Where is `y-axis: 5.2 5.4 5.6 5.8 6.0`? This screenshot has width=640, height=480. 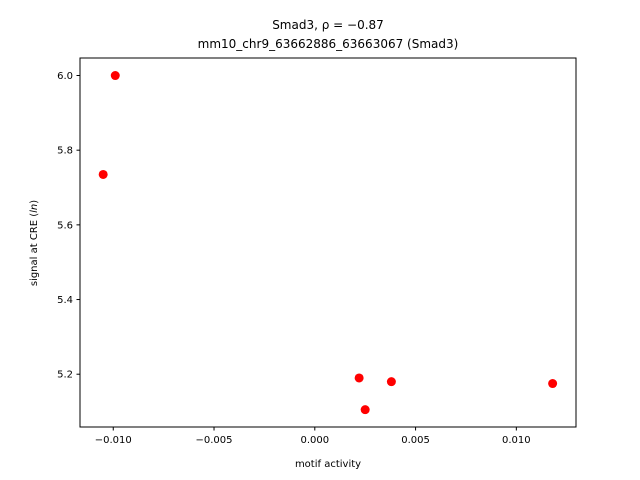
y-axis: 5.2 5.4 5.6 5.8 6.0 is located at coordinates (68, 226).